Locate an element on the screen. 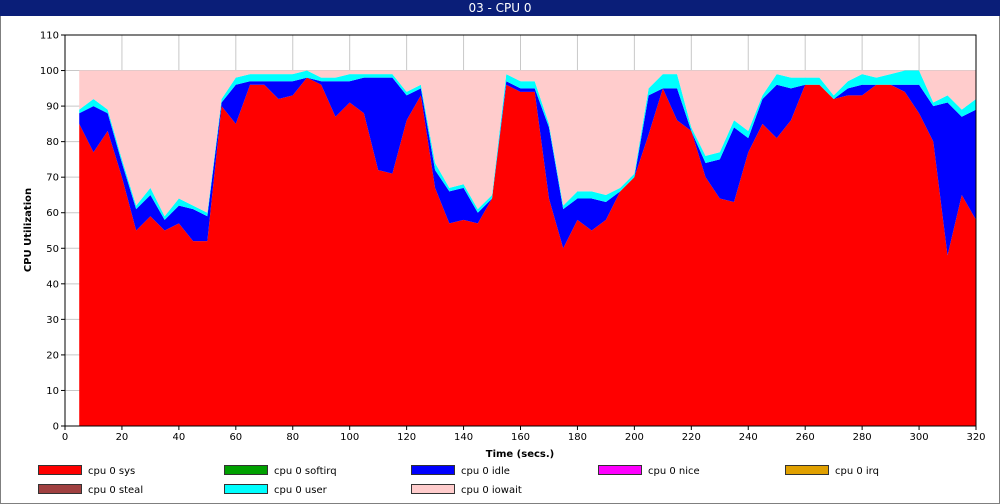 The image size is (1000, 504). legend-label: cpu 0 idle is located at coordinates (485, 471).